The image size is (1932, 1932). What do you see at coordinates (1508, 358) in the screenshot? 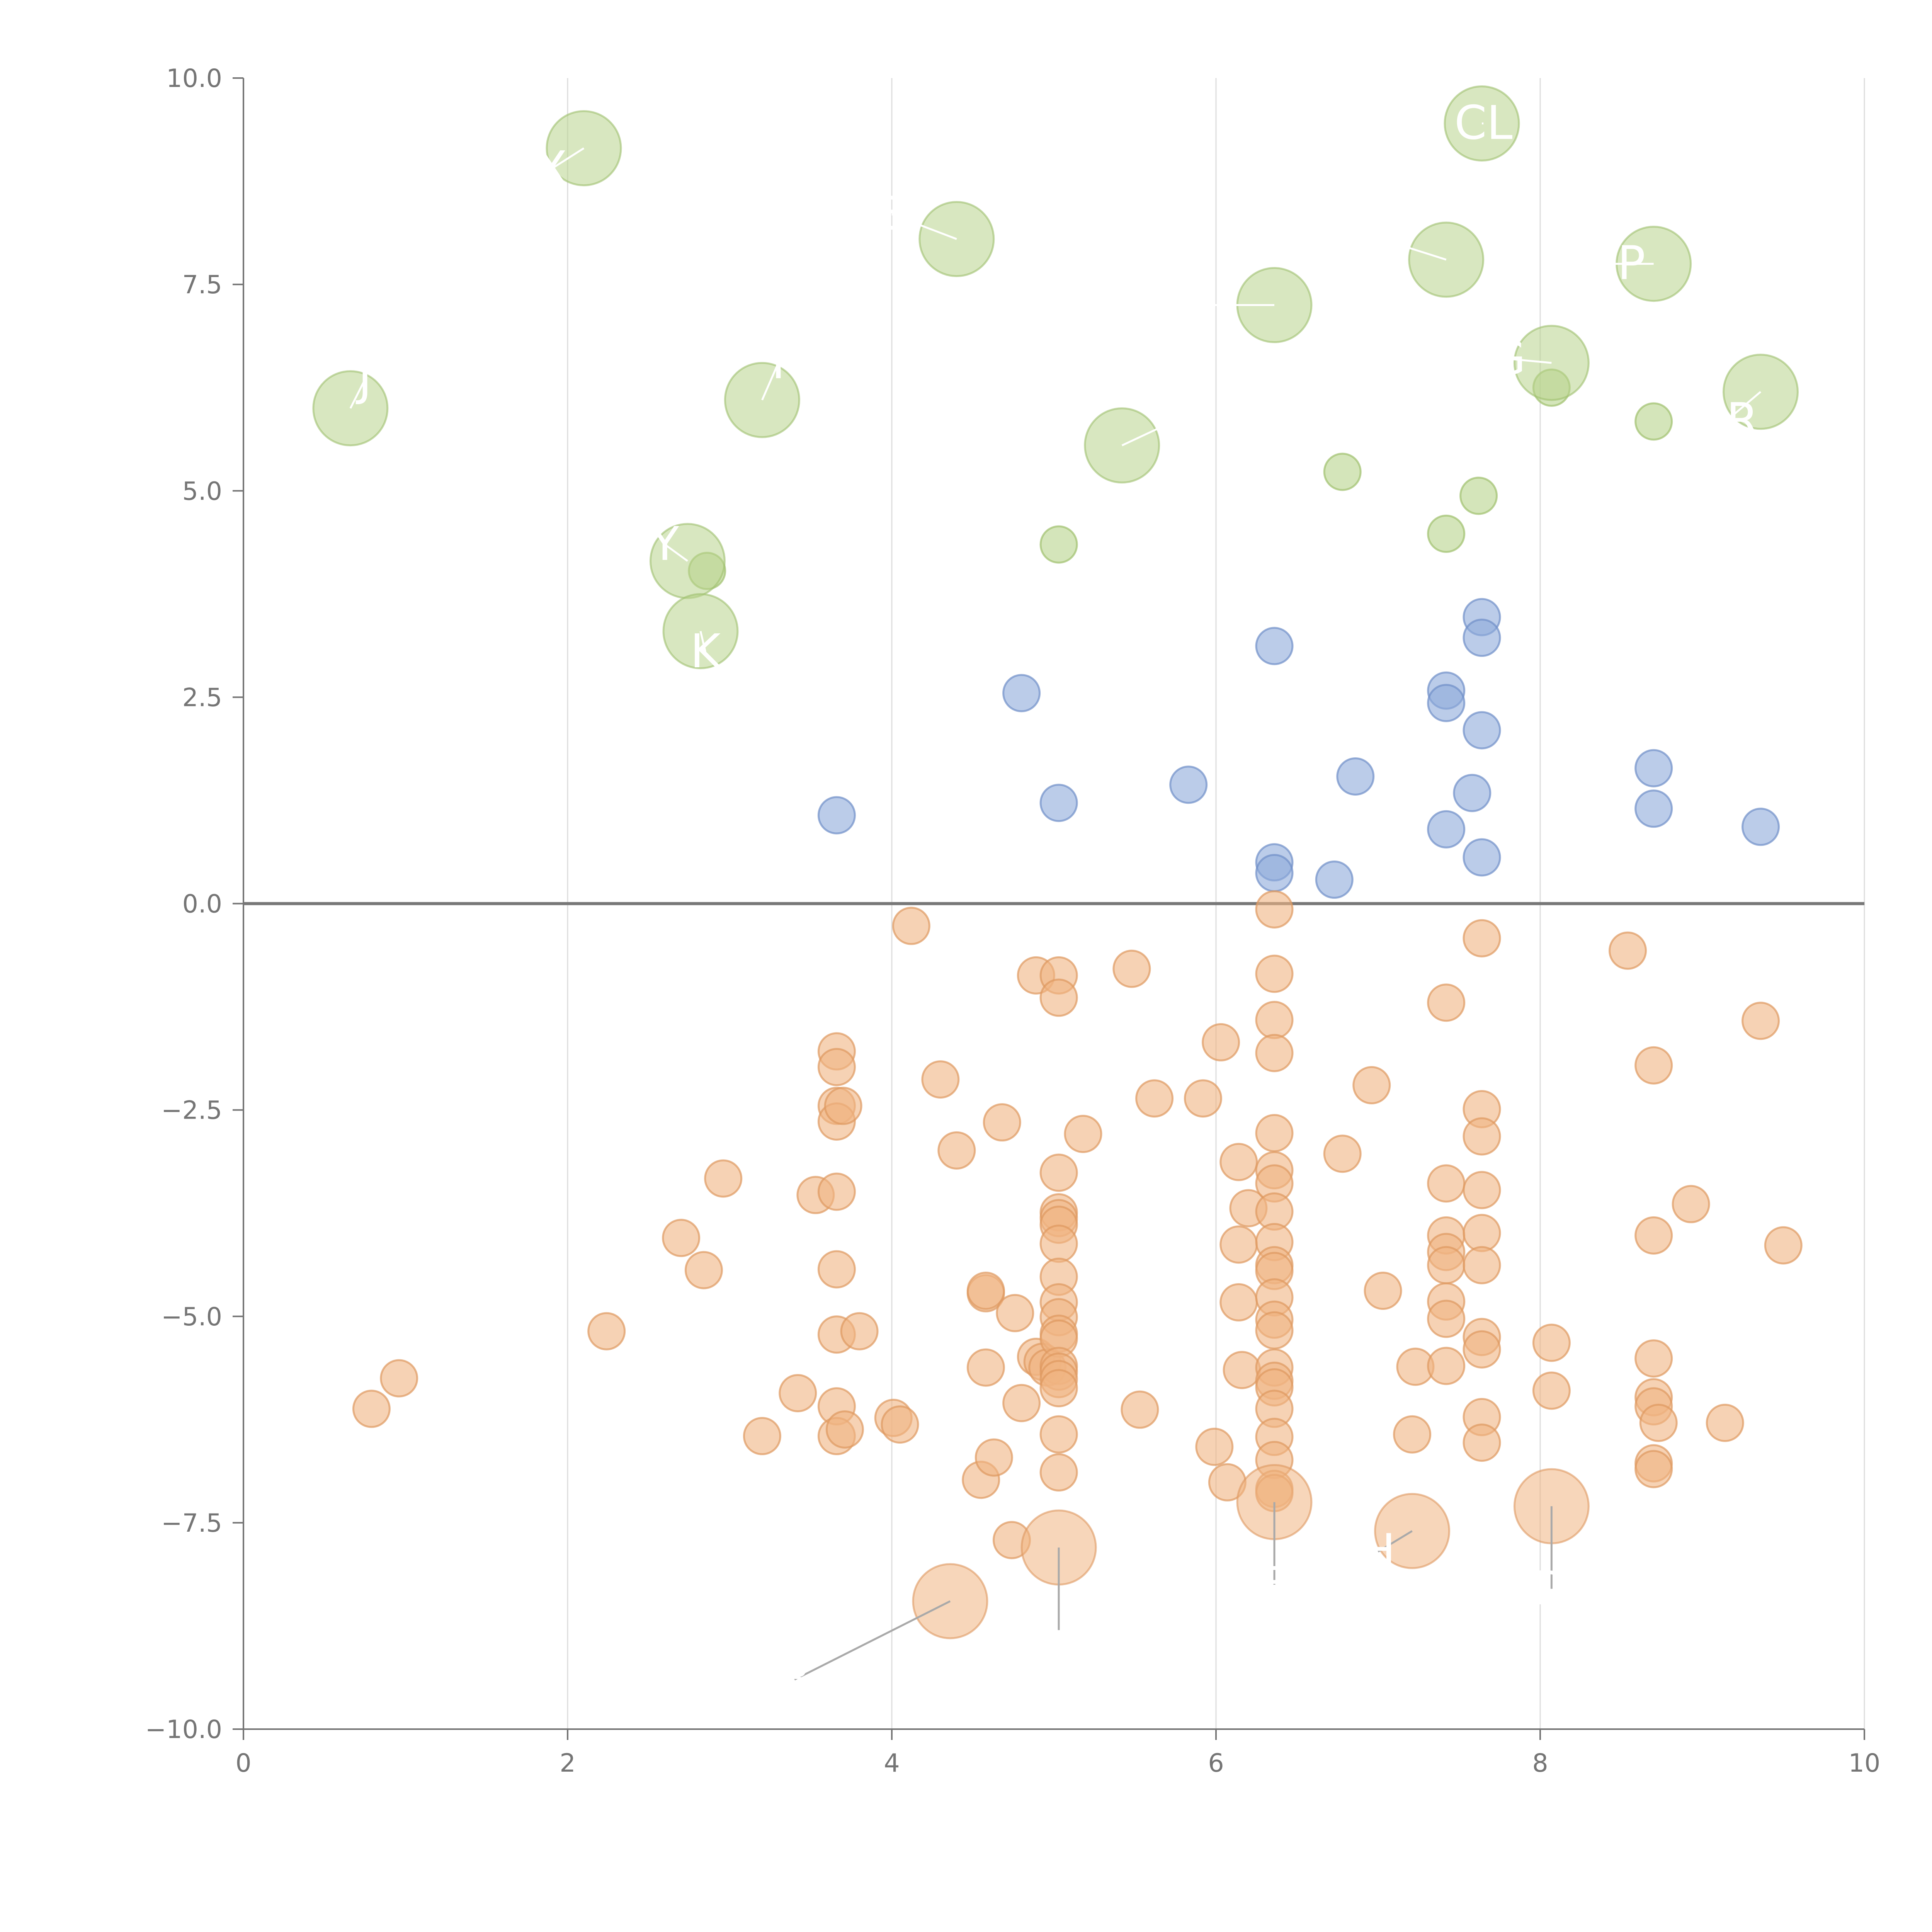
I see `bubble-label: G` at bounding box center [1508, 358].